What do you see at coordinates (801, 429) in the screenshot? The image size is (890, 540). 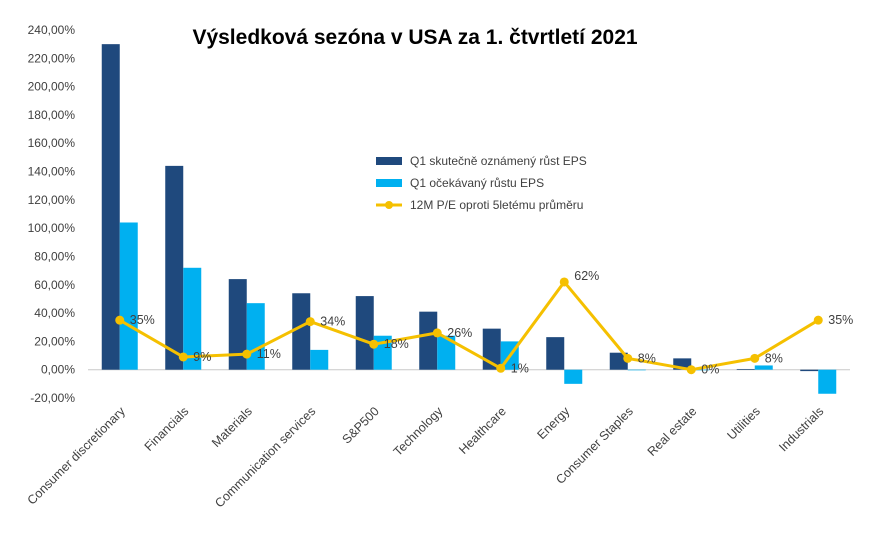 I see `category-label: Industrials` at bounding box center [801, 429].